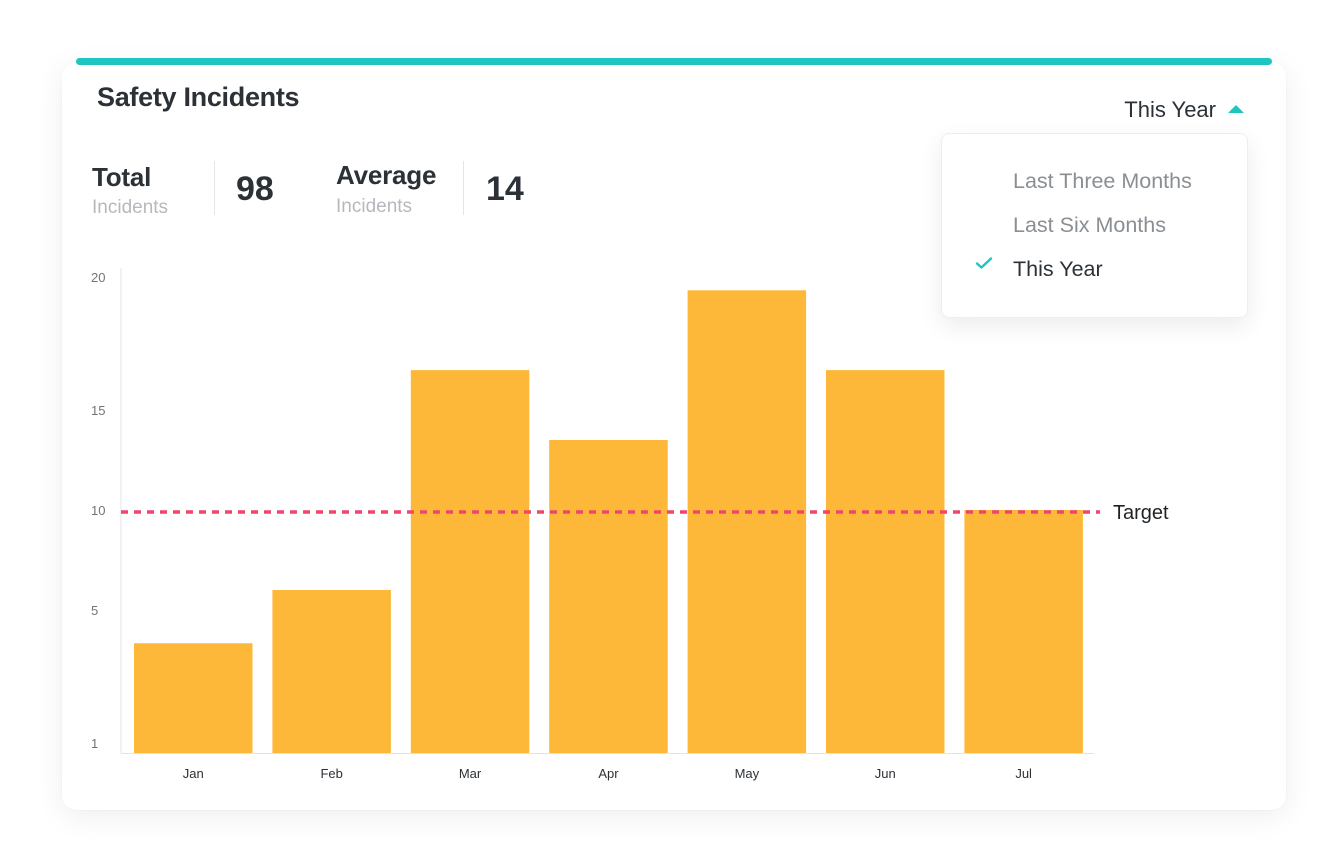 The width and height of the screenshot is (1340, 868). What do you see at coordinates (98, 277) in the screenshot?
I see `y-tick-label: 20` at bounding box center [98, 277].